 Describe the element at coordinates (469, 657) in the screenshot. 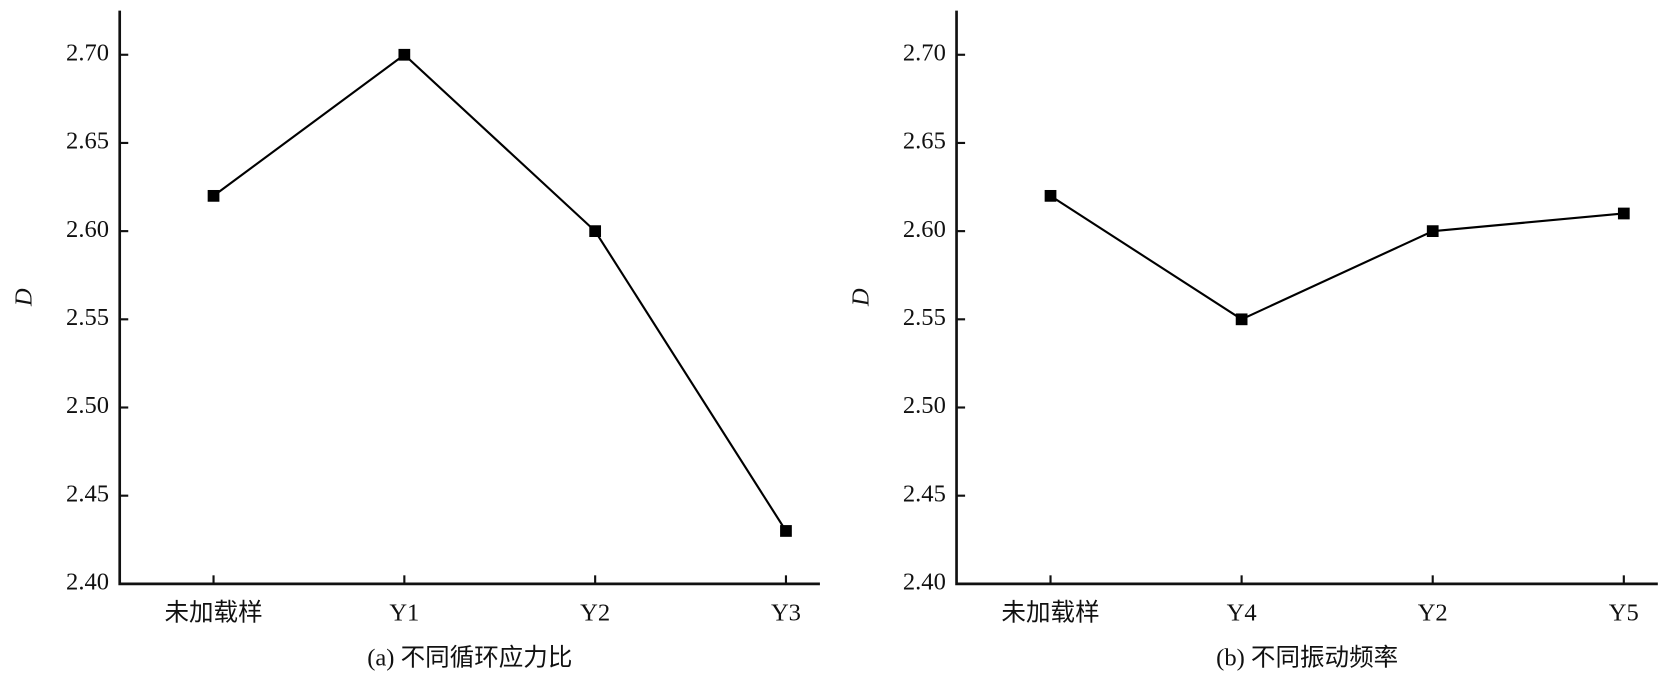

I see `x-axis-label: (a) 不同循环应力比` at that location.